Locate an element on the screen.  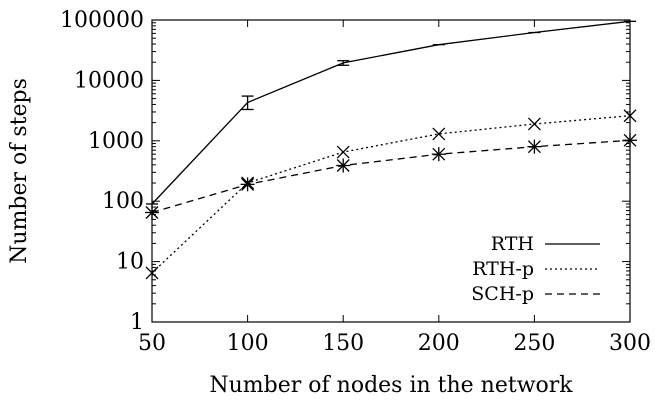
y-tick-label: 10 is located at coordinates (130, 262).